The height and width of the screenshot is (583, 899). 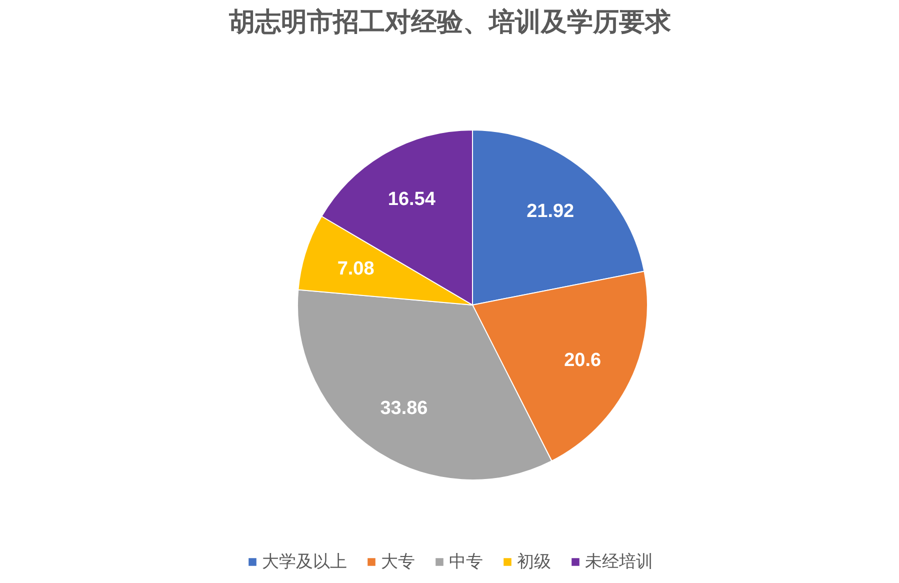 I want to click on legend-label: 大学及以上, so click(x=304, y=562).